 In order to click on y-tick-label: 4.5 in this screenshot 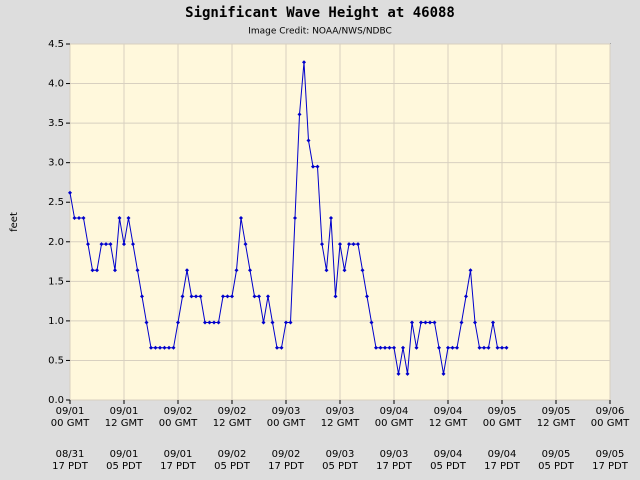, I will do `click(56, 44)`.